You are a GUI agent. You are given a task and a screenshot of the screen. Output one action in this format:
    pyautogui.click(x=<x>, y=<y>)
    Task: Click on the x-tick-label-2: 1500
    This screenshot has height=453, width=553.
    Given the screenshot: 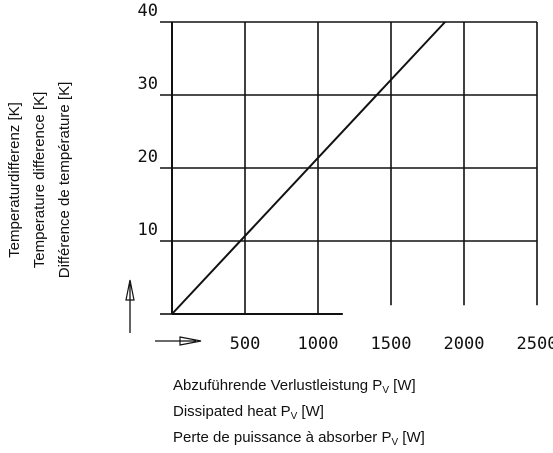 What is the action you would take?
    pyautogui.click(x=391, y=344)
    